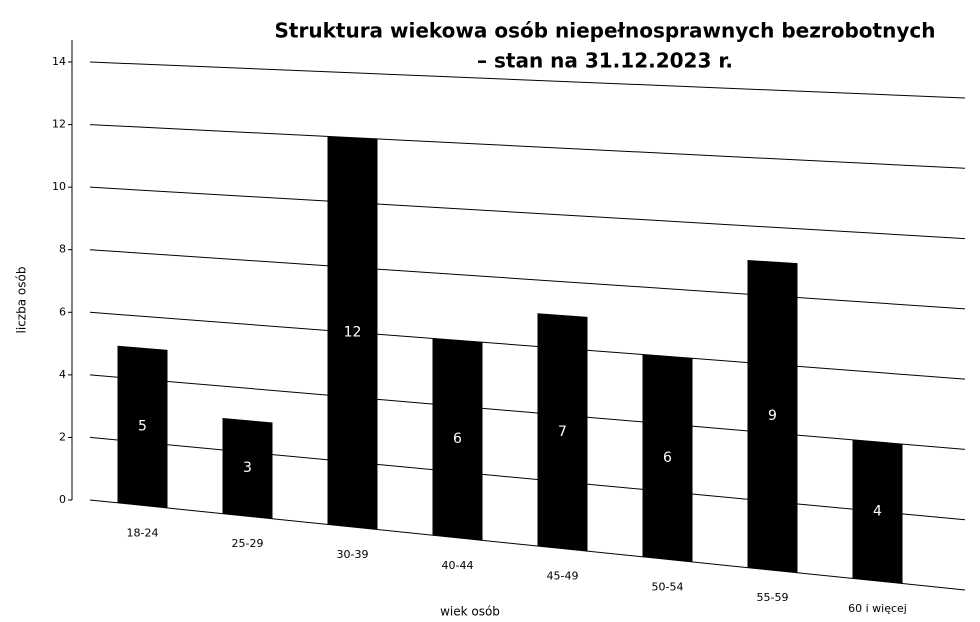 Image resolution: width=980 pixels, height=622 pixels. What do you see at coordinates (143, 532) in the screenshot?
I see `x-tick-label: 18-24` at bounding box center [143, 532].